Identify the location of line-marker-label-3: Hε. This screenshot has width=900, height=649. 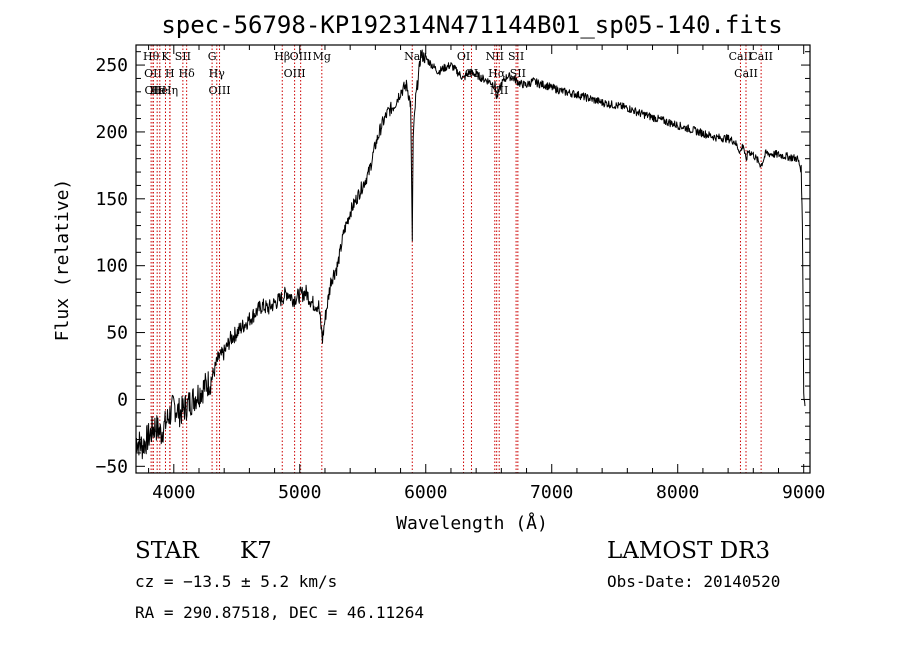
(158, 90).